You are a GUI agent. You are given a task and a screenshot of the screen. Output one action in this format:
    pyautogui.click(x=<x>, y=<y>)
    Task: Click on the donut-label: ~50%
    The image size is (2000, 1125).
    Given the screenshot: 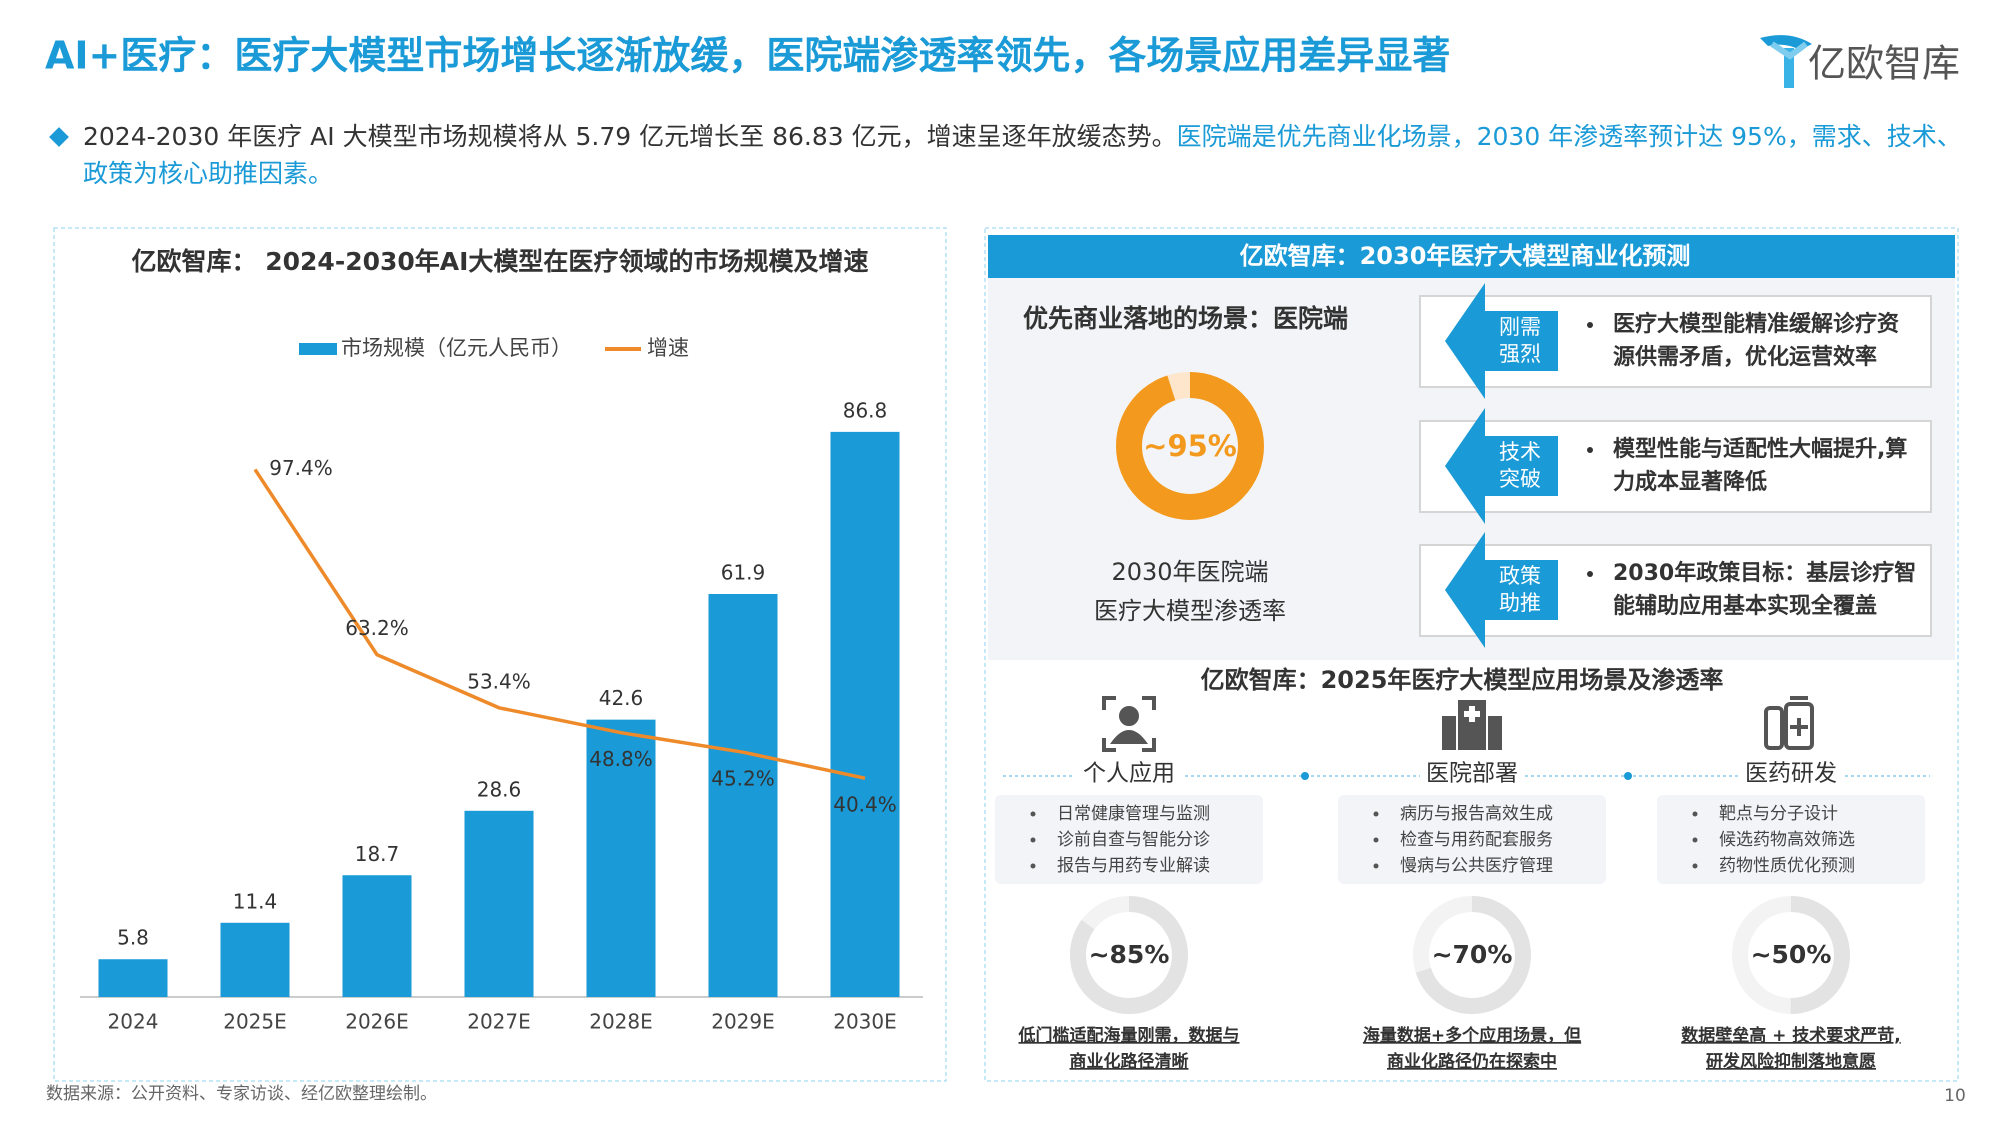 What is the action you would take?
    pyautogui.click(x=1791, y=954)
    